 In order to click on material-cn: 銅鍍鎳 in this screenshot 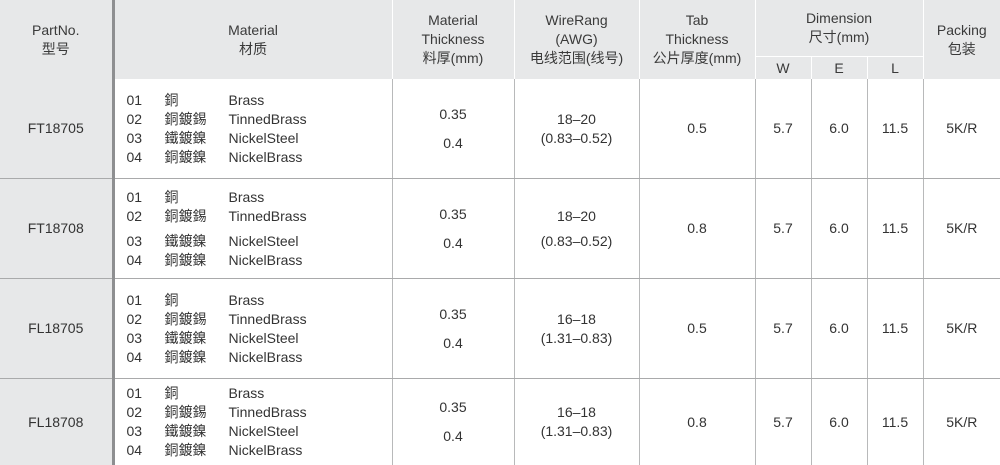, I will do `click(197, 450)`.